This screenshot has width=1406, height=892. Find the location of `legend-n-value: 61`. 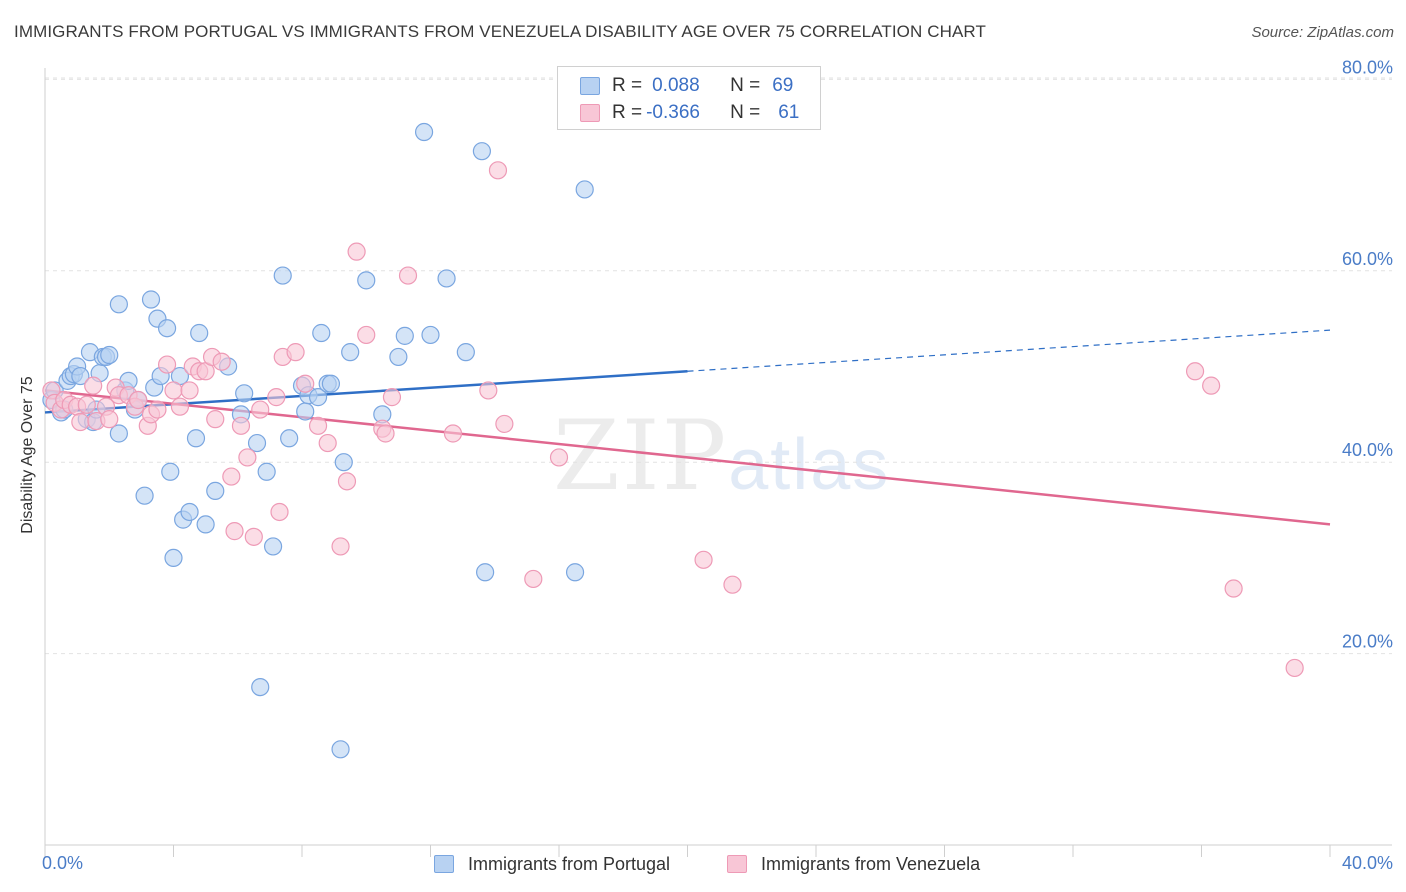

legend-n-value: 61 is located at coordinates (789, 112).